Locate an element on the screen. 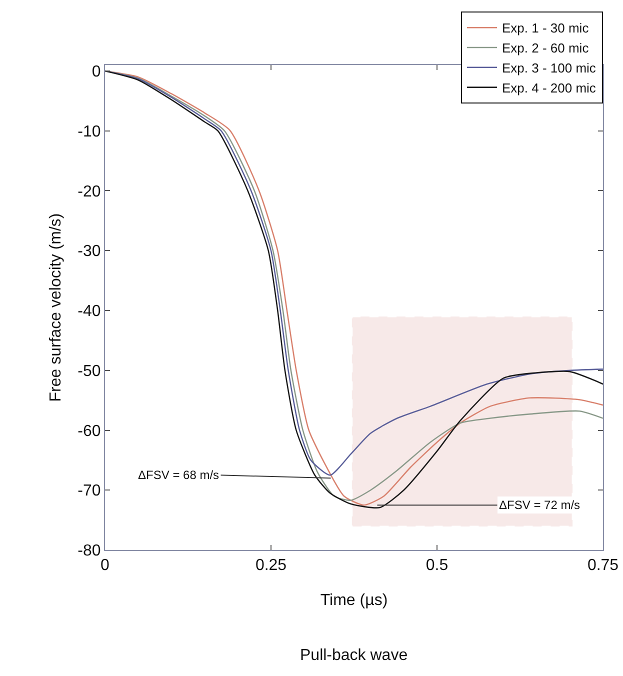 Image resolution: width=623 pixels, height=676 pixels. x-tick-label: 0.75 is located at coordinates (603, 565).